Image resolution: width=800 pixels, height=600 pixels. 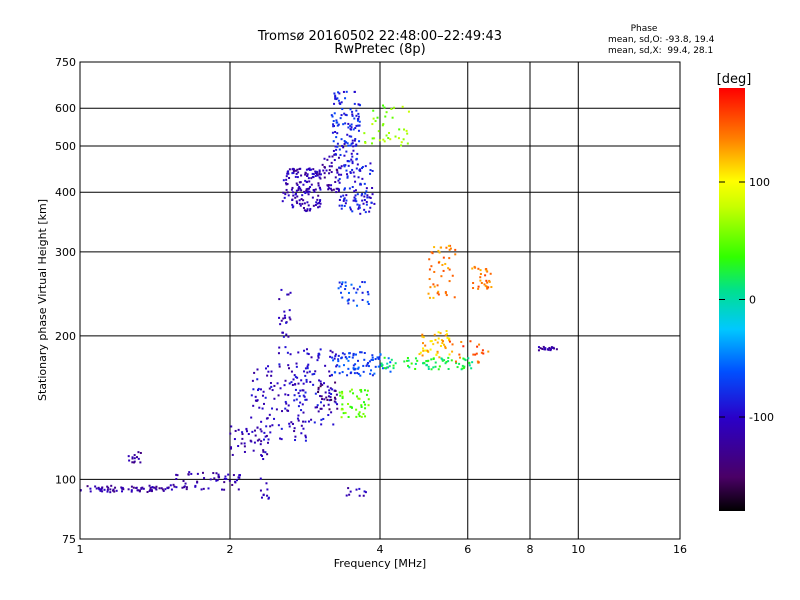 I want to click on x-tick-label: 16, so click(x=680, y=549).